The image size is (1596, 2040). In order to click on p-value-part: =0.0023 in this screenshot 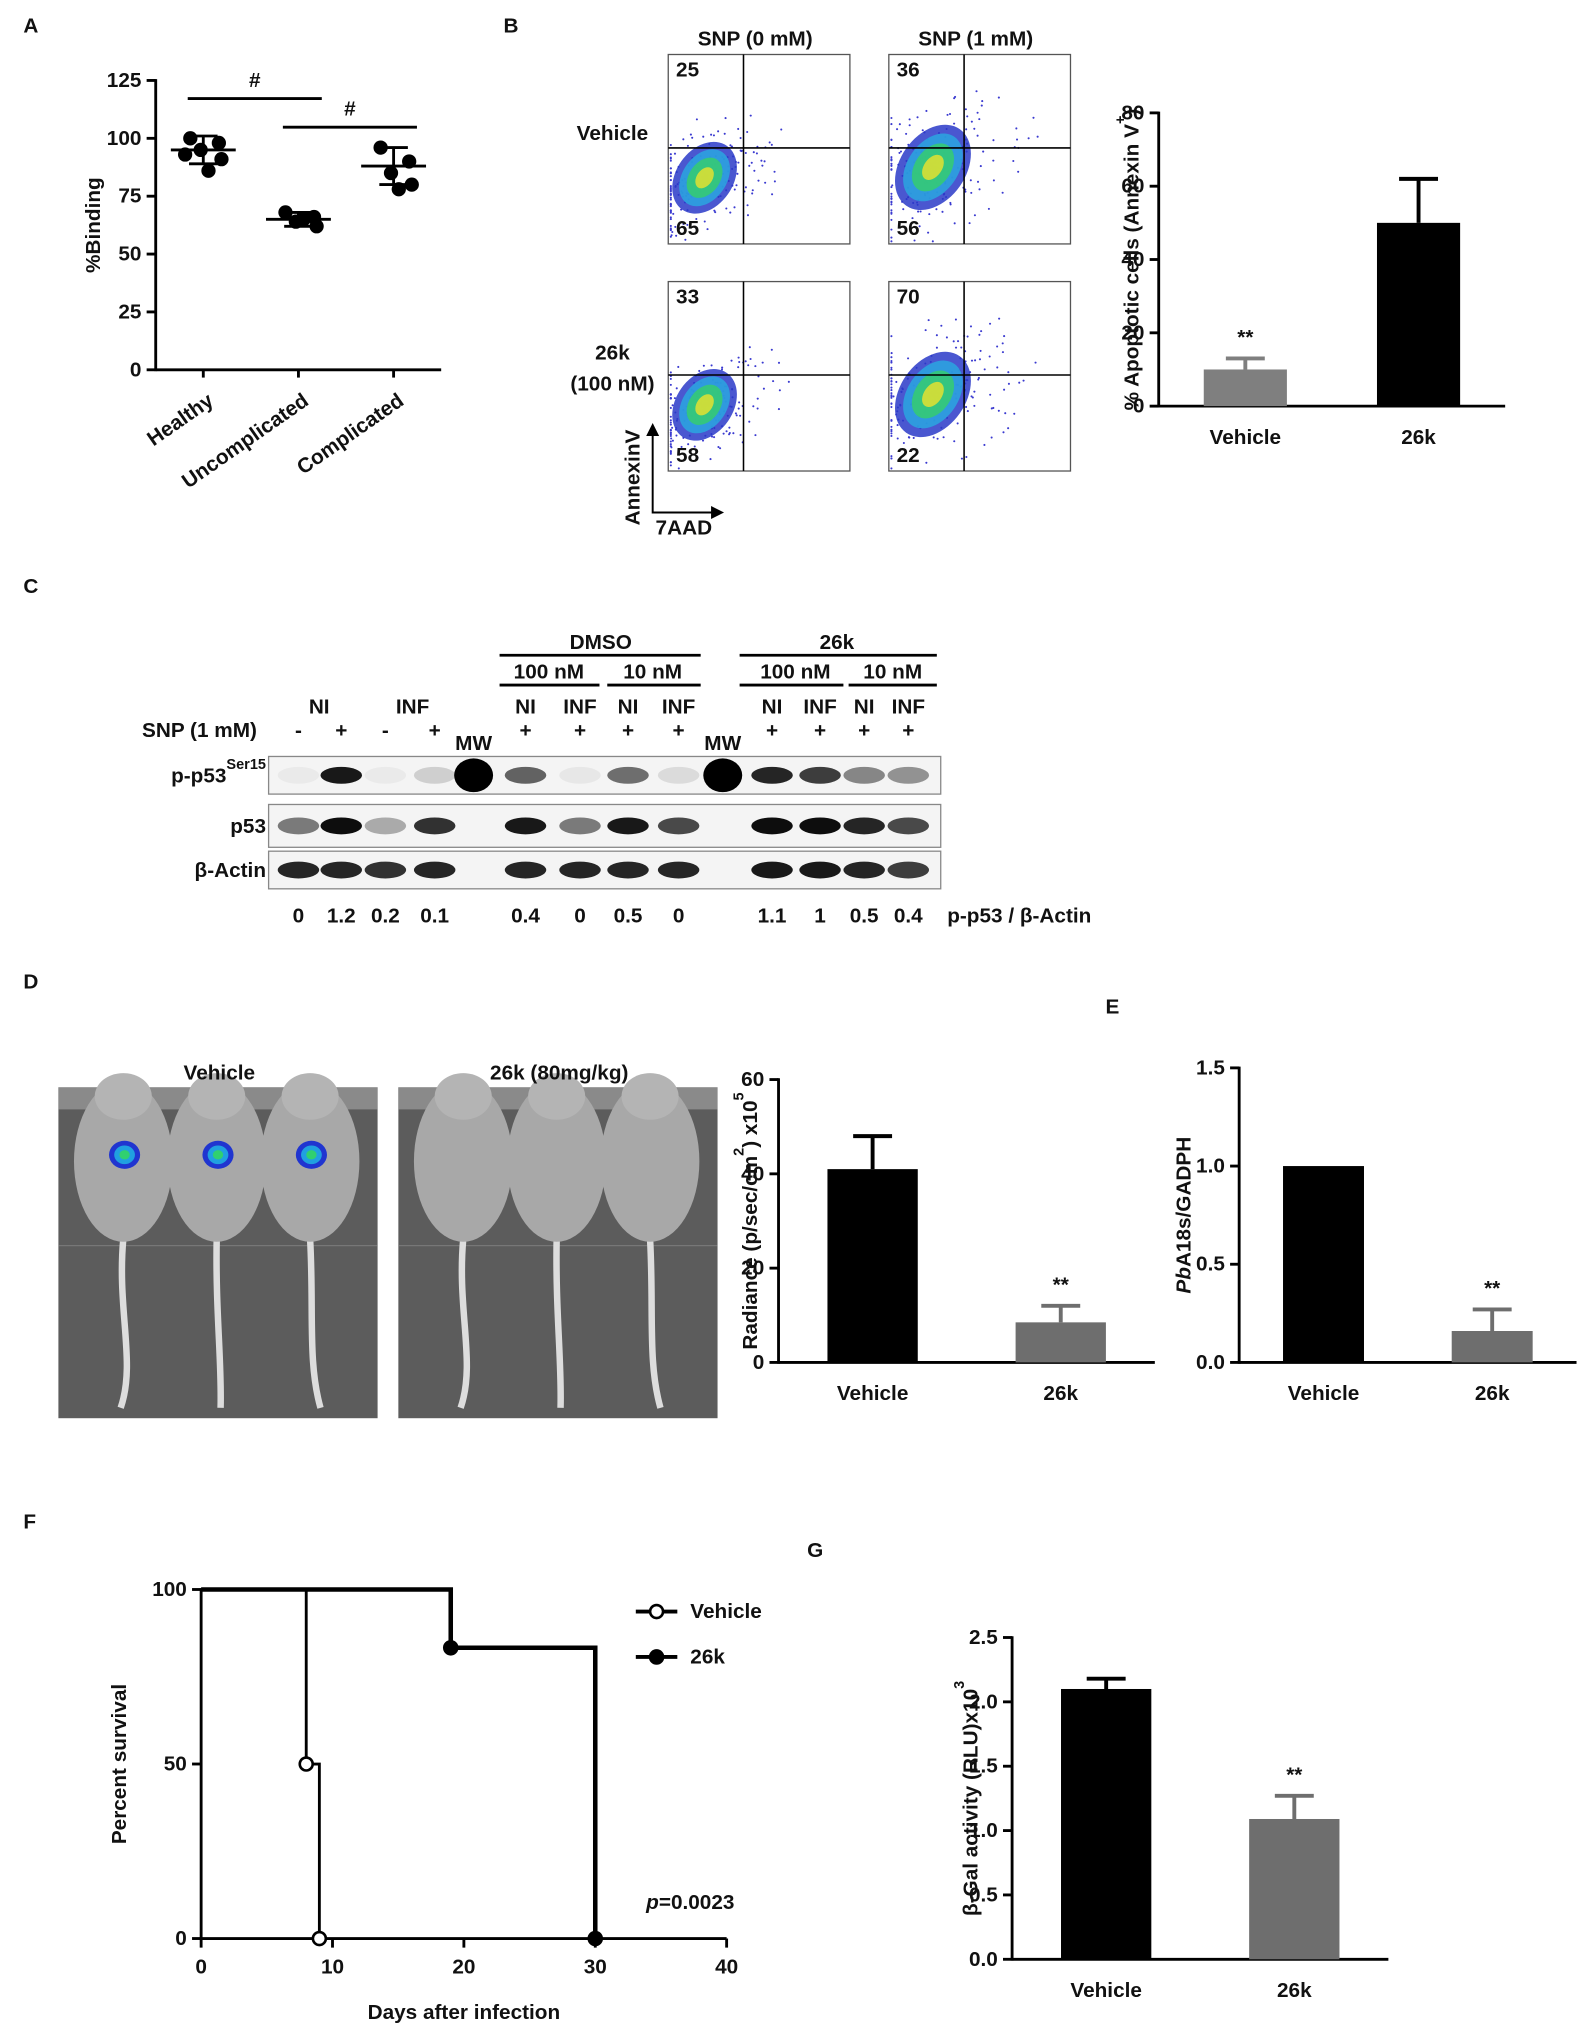, I will do `click(697, 1902)`.